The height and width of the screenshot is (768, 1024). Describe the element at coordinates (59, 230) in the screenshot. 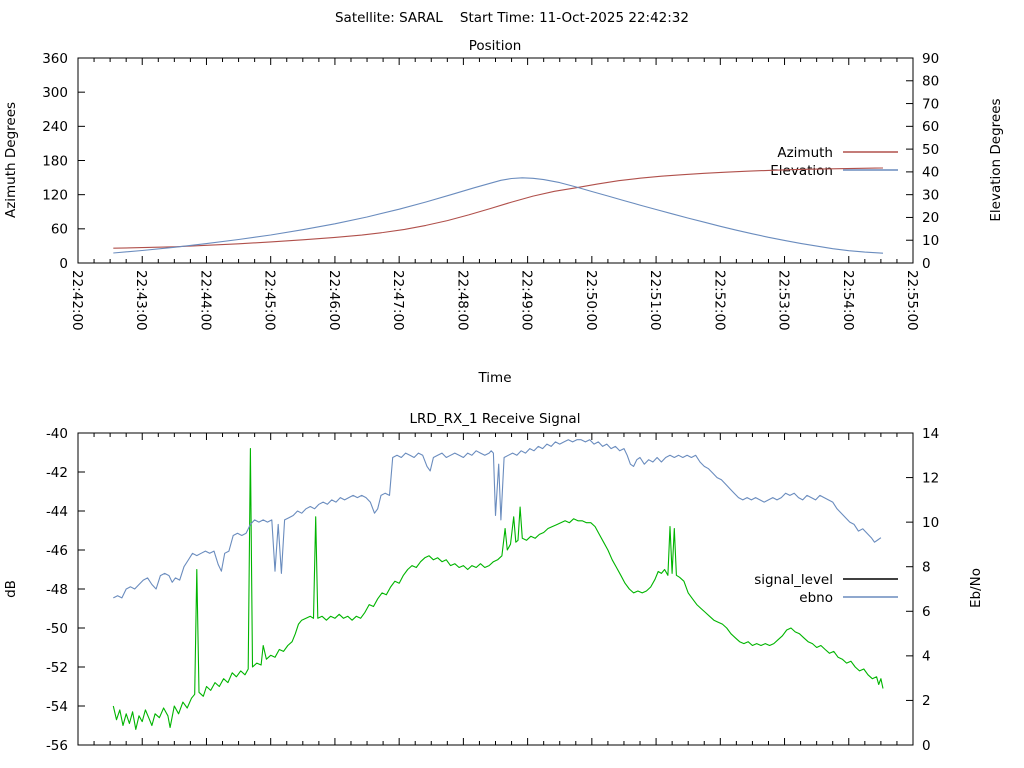

I see `y-left-tick-label: 60` at that location.